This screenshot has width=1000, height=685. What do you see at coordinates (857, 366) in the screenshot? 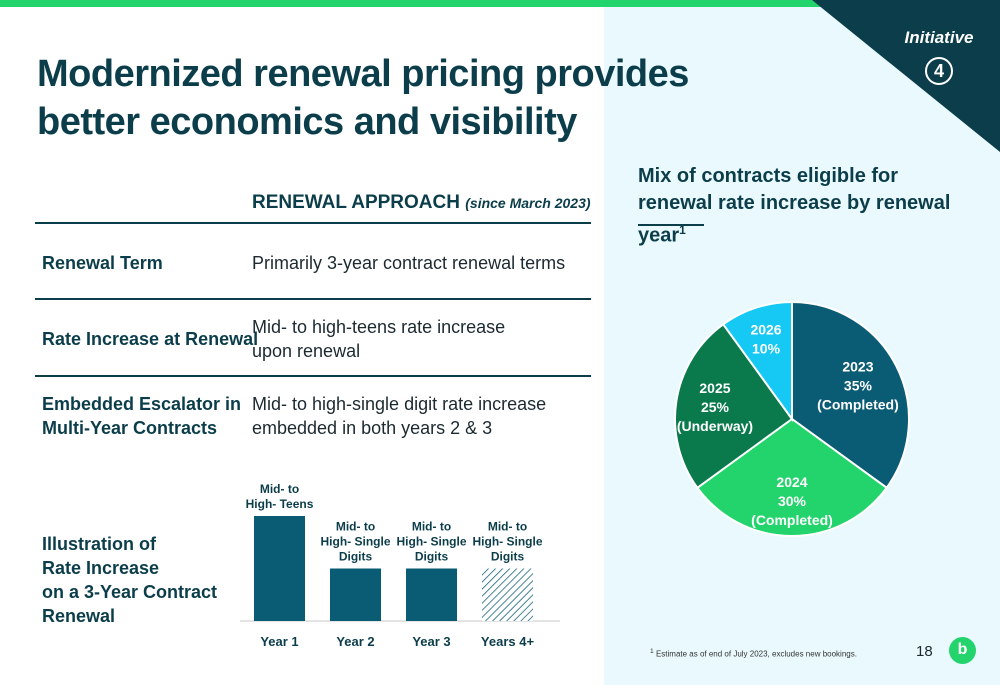
I see `pie-slice-label: 2023` at bounding box center [857, 366].